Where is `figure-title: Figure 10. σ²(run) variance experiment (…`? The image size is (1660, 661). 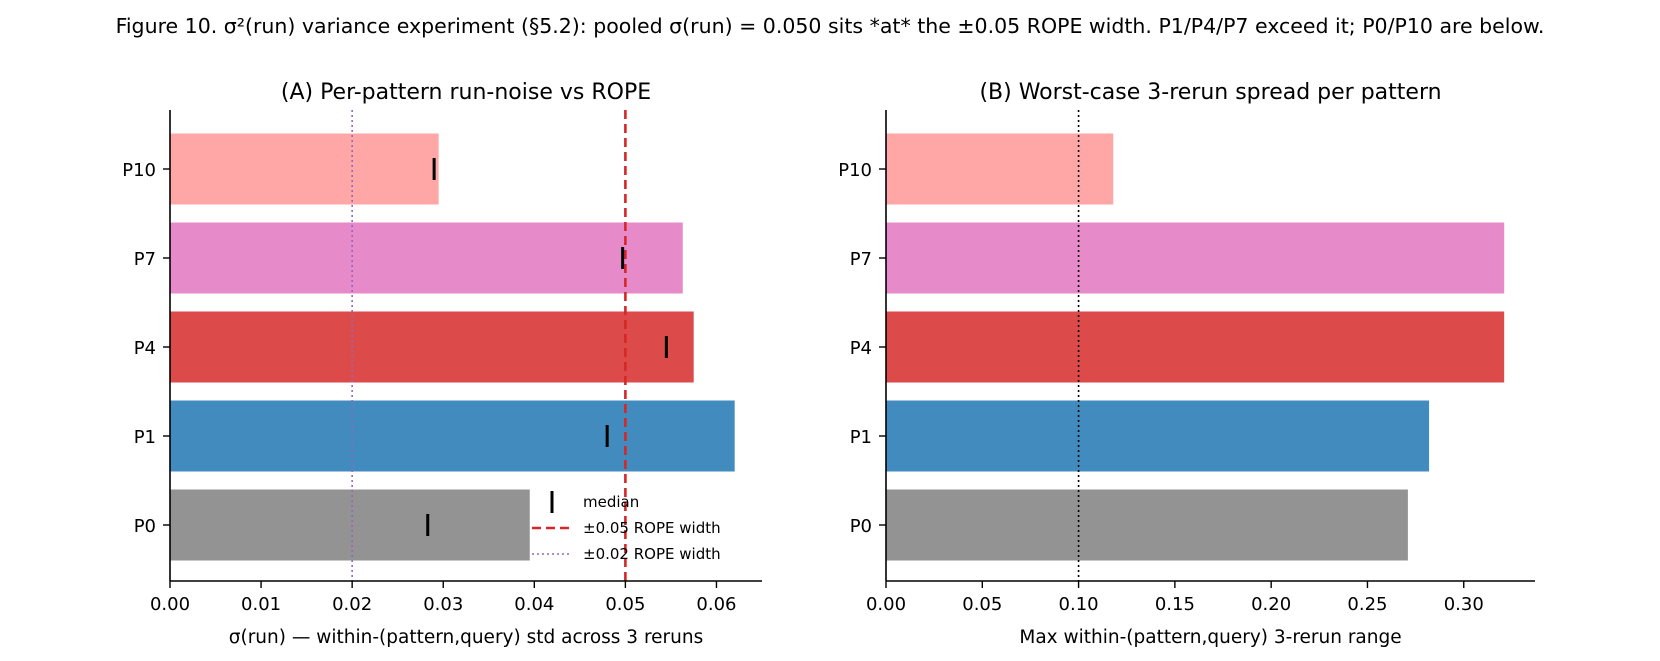
figure-title: Figure 10. σ²(run) variance experiment (… is located at coordinates (830, 26).